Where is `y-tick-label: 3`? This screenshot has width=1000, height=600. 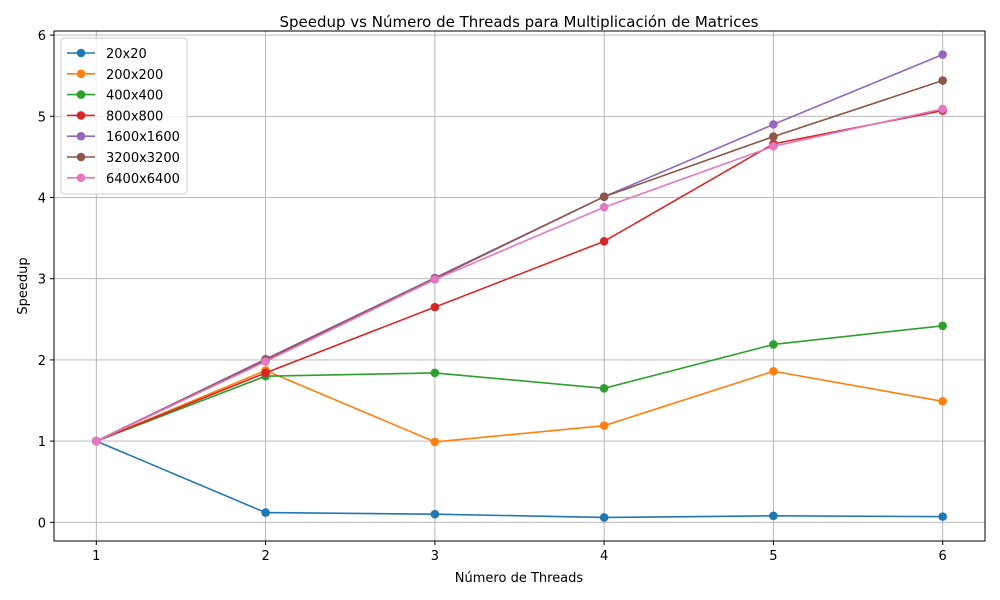 y-tick-label: 3 is located at coordinates (42, 280).